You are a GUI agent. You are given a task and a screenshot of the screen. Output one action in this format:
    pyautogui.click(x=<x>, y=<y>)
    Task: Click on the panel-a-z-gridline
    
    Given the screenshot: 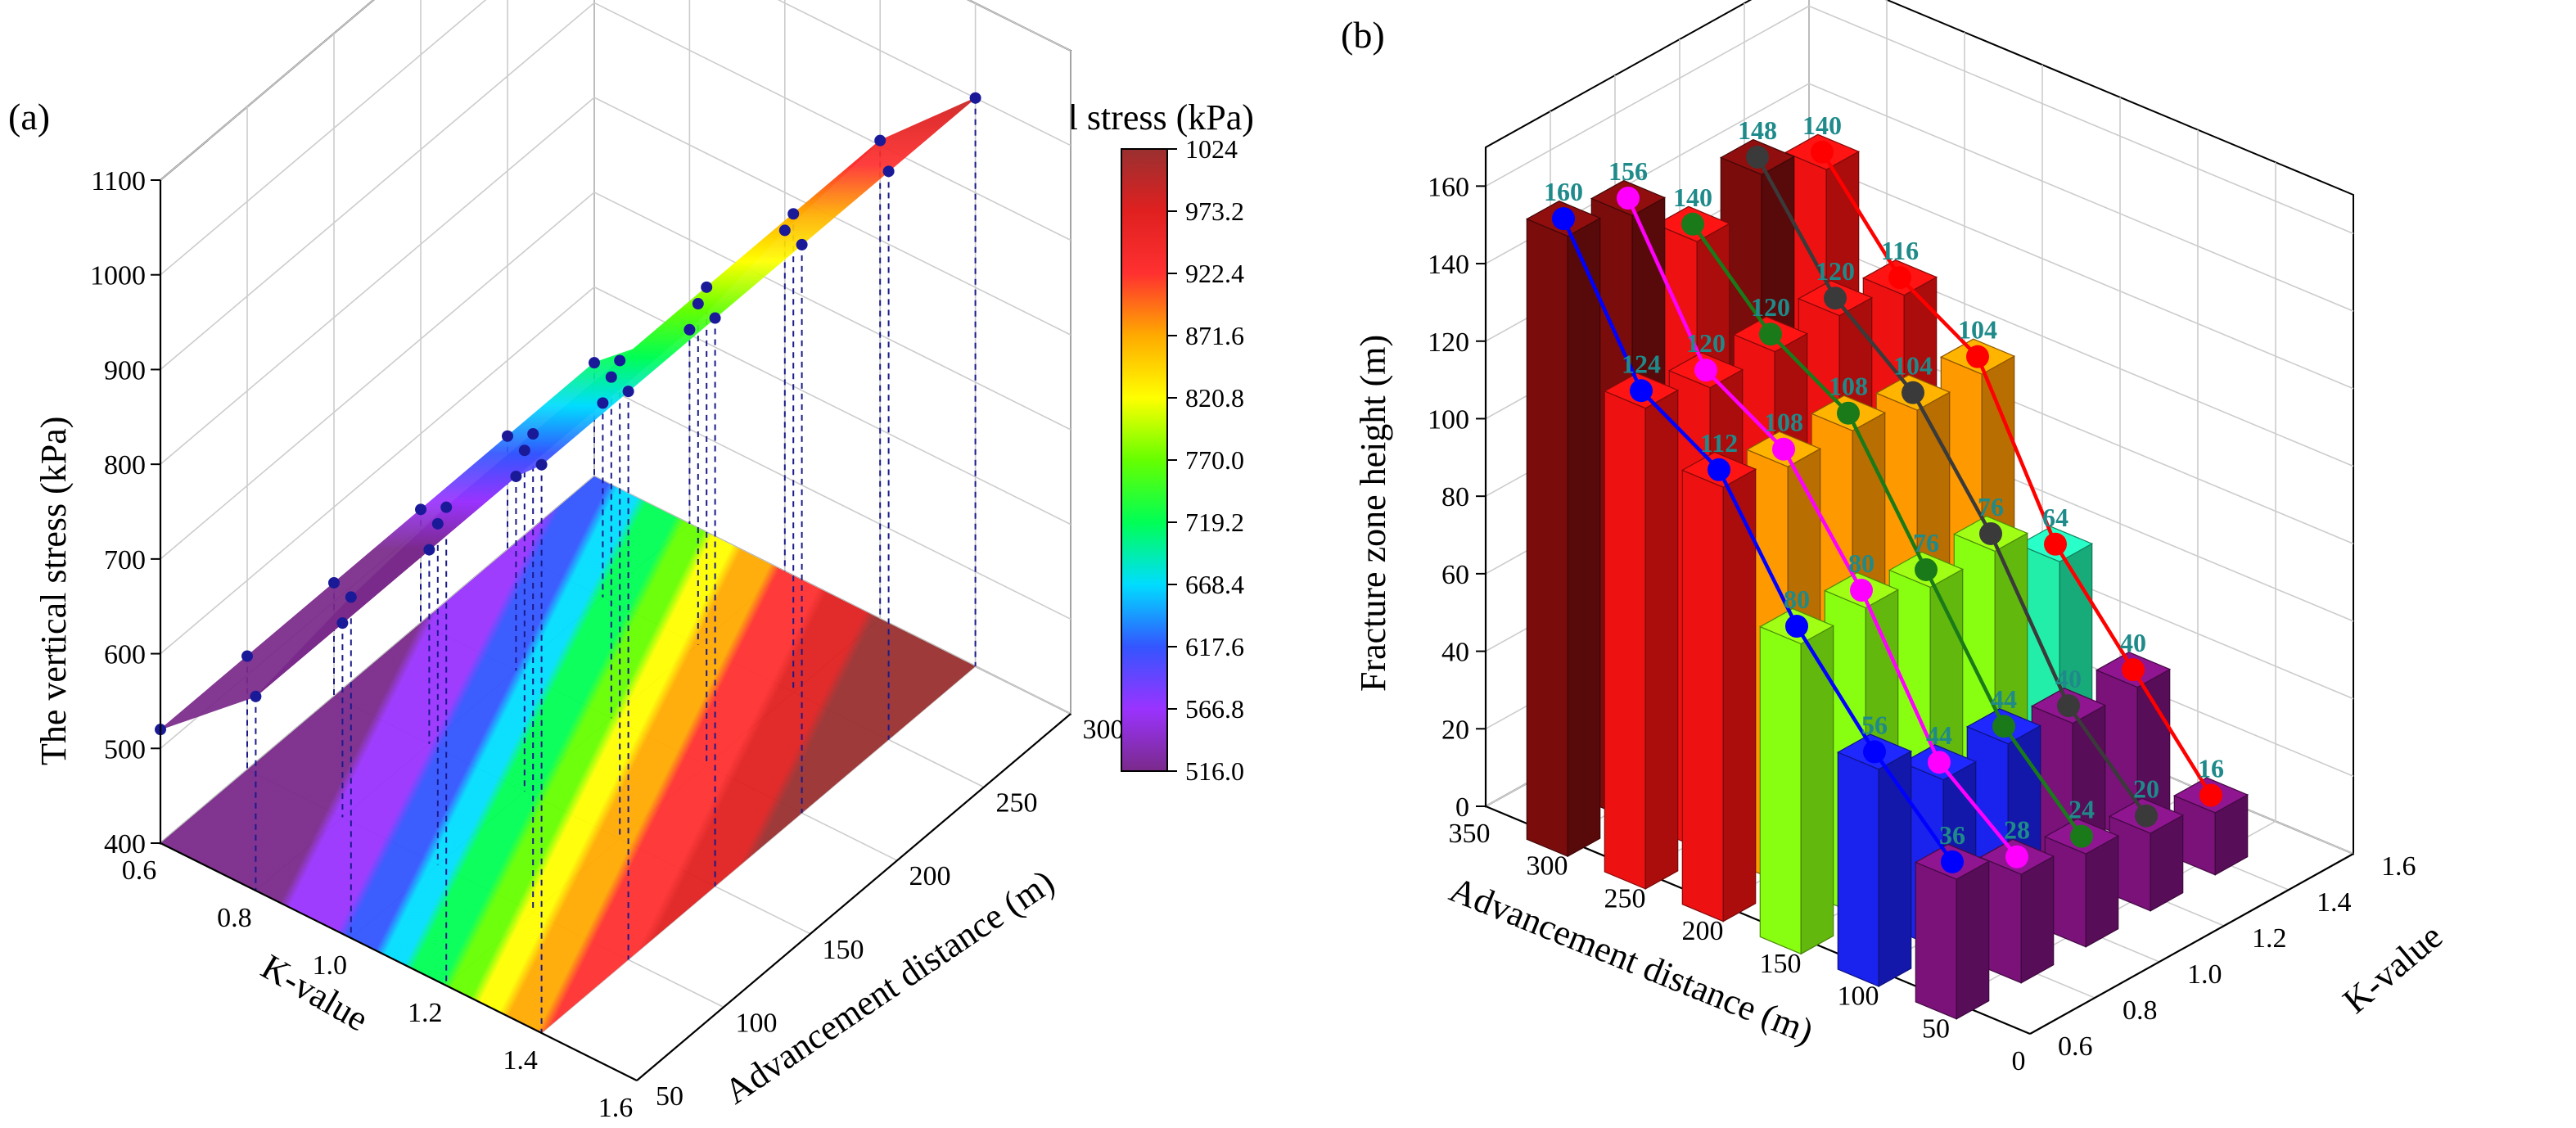 What is the action you would take?
    pyautogui.click(x=615, y=138)
    